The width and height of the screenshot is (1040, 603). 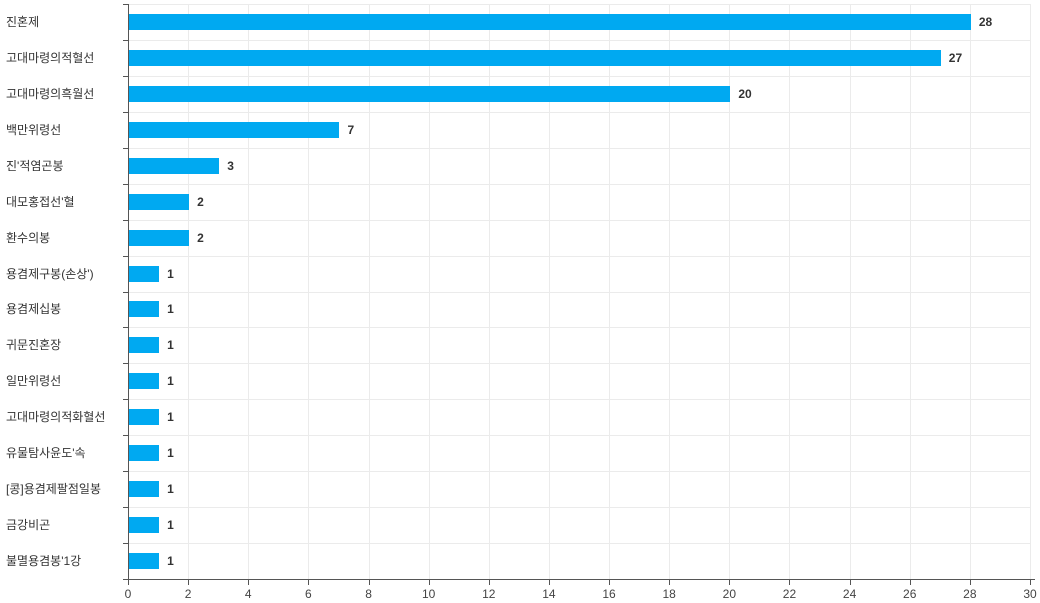 I want to click on x-tick-label: 26, so click(x=910, y=594).